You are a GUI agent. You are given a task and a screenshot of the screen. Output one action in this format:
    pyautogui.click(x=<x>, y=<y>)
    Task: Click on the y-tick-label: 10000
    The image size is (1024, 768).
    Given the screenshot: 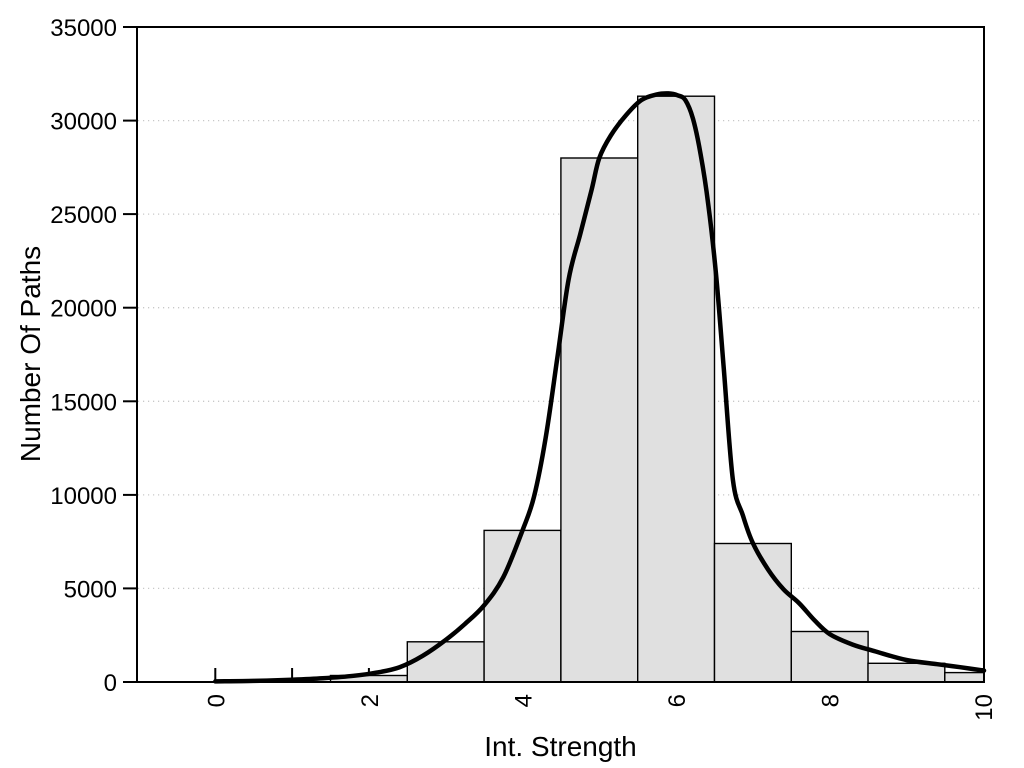 What is the action you would take?
    pyautogui.click(x=83, y=496)
    